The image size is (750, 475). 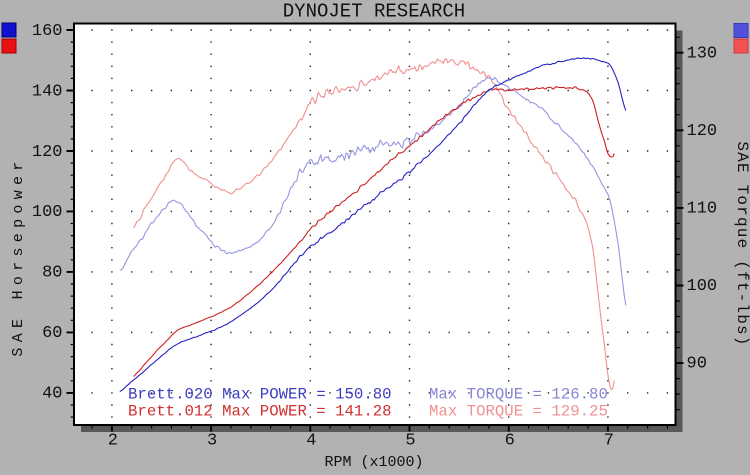 What do you see at coordinates (702, 53) in the screenshot?
I see `svg-text: 130` at bounding box center [702, 53].